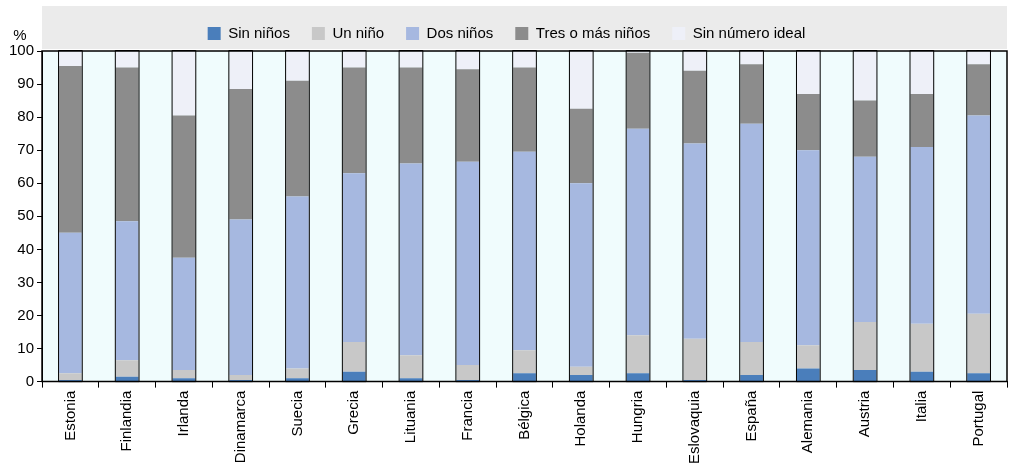 This screenshot has height=471, width=1017. I want to click on y-tick-label: 30, so click(26, 281).